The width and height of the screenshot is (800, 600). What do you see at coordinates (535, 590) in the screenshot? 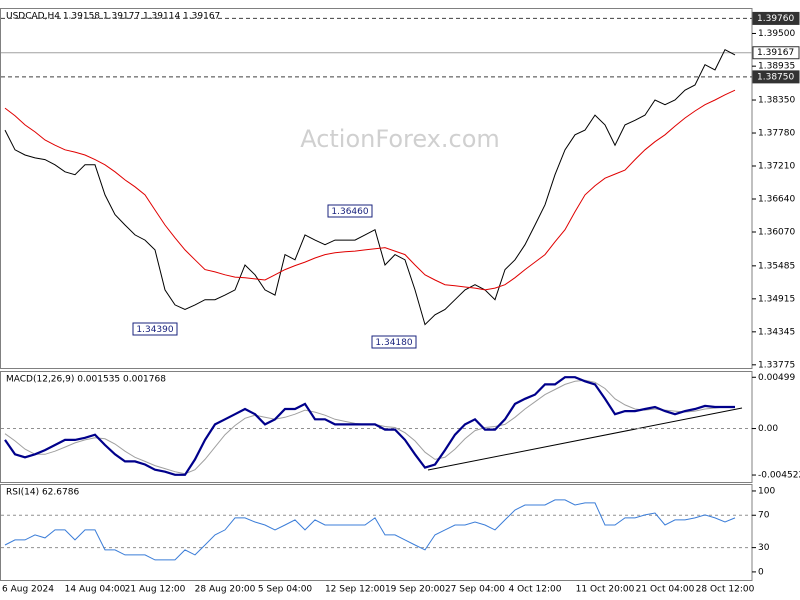
I see `x-tick-label: 4 Oct 12:00` at bounding box center [535, 590].